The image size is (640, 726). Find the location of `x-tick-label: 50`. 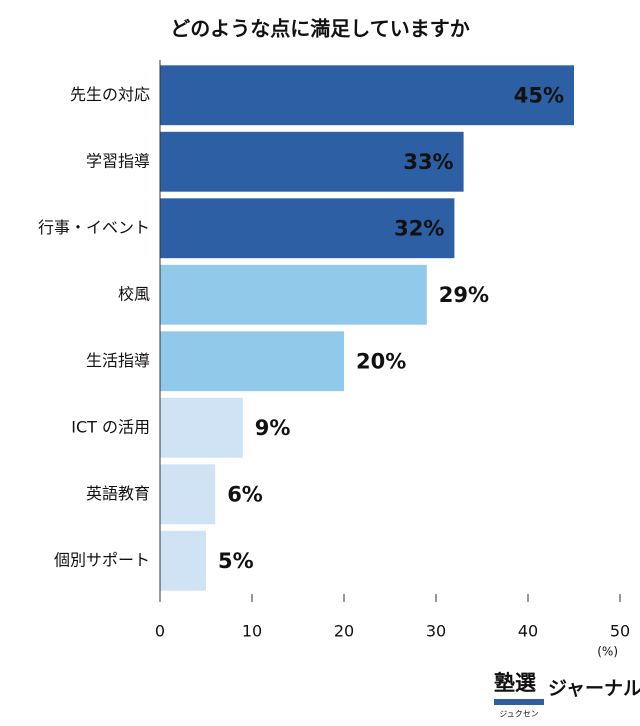

x-tick-label: 50 is located at coordinates (620, 631).